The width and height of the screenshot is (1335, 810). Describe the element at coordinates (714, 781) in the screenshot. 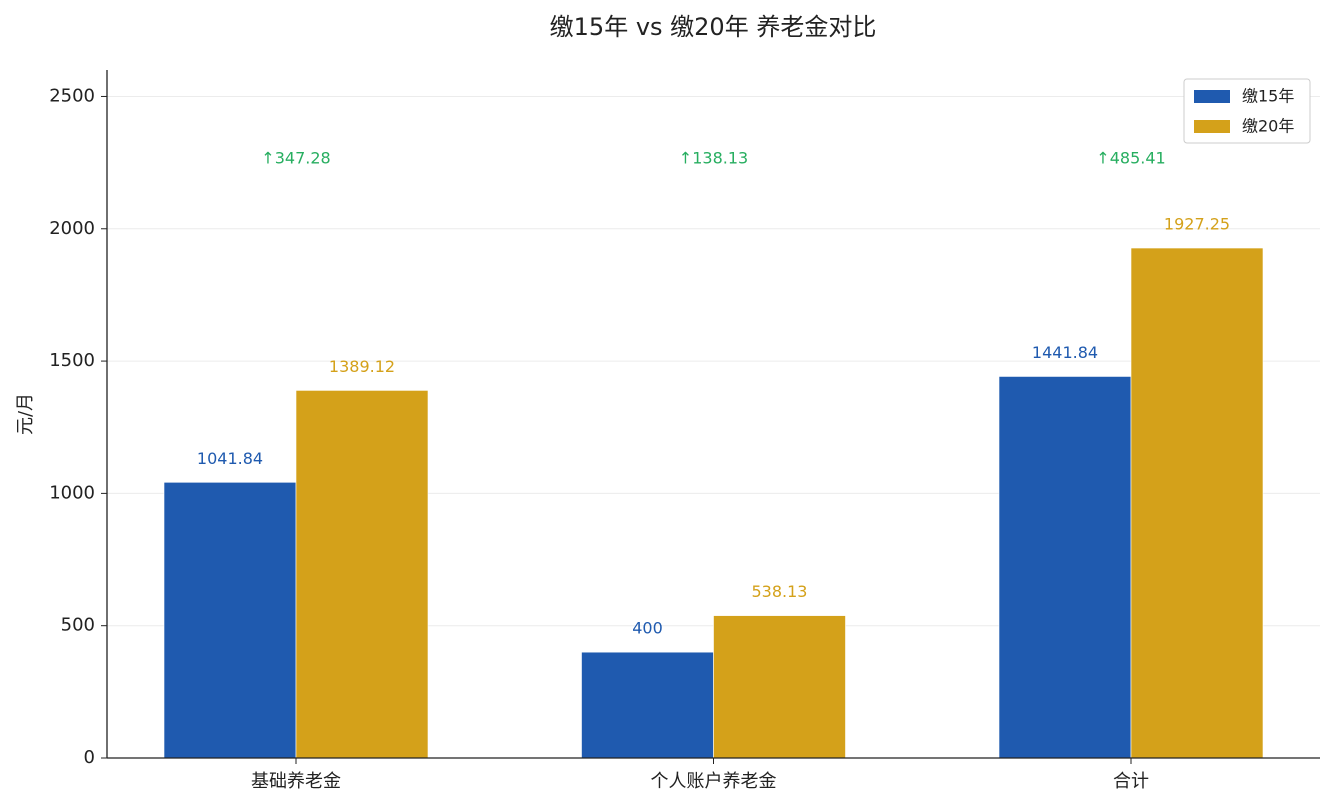

I see `x-tick-label: 个人账户养老金` at that location.